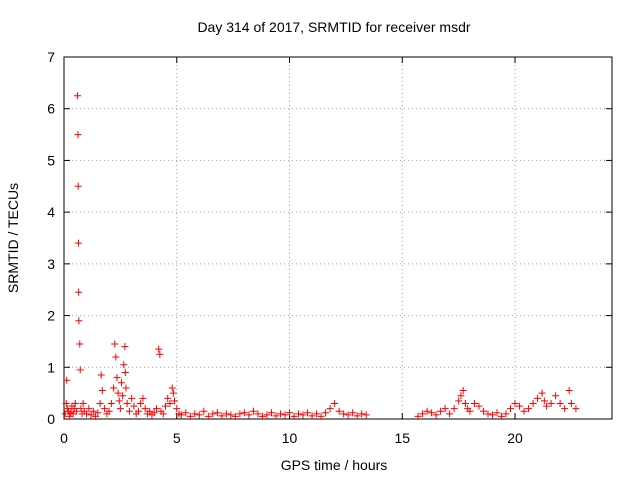 Image resolution: width=640 pixels, height=480 pixels. What do you see at coordinates (51, 212) in the screenshot?
I see `y-tick-label: 4` at bounding box center [51, 212].